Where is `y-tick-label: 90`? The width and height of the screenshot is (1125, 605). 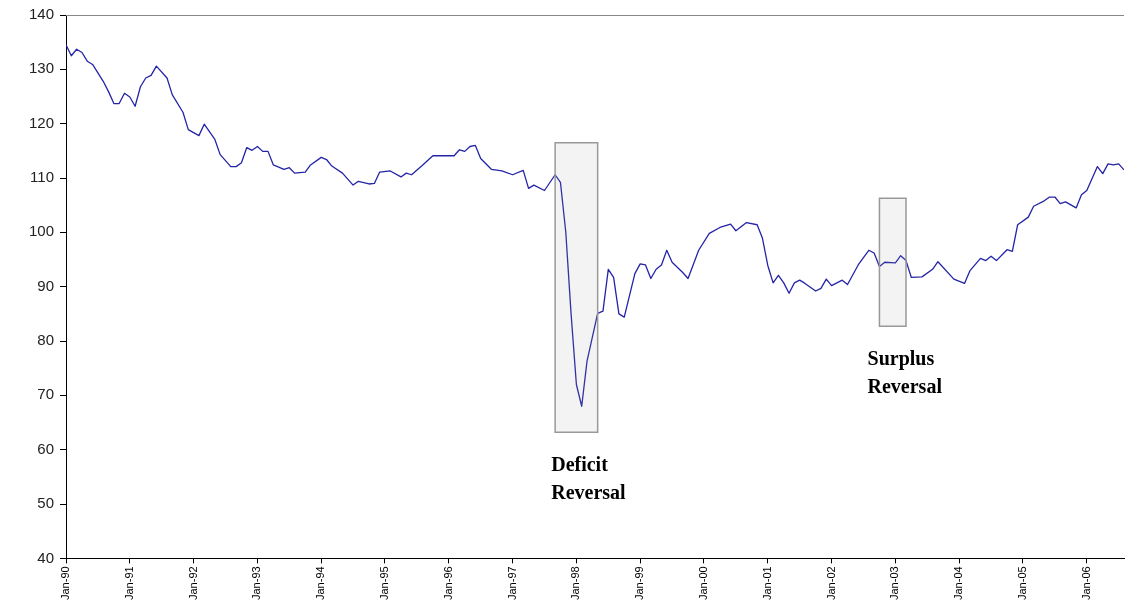
y-tick-label: 90 is located at coordinates (45, 285).